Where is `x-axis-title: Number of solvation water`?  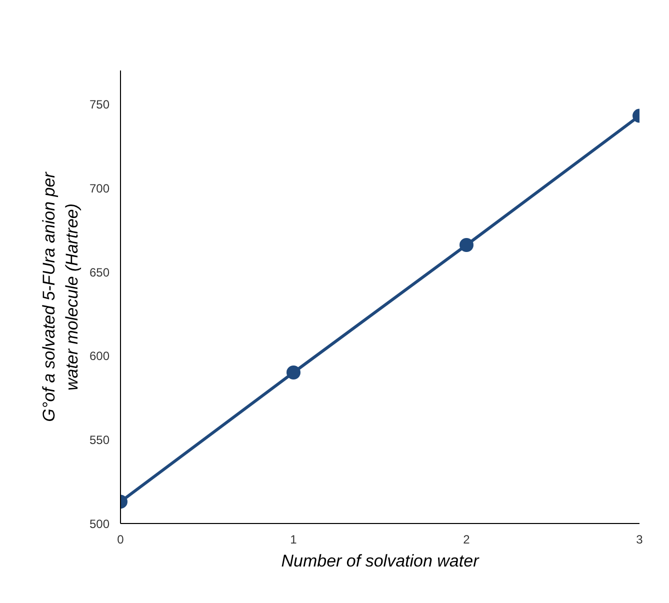 x-axis-title: Number of solvation water is located at coordinates (380, 561).